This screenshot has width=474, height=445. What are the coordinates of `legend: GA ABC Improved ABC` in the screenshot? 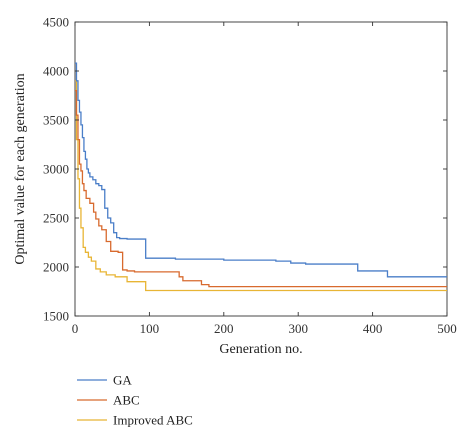 It's located at (135, 400).